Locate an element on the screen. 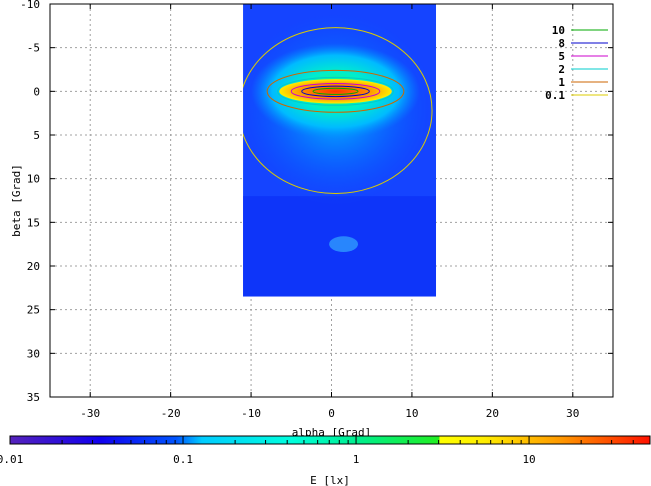  legend-label: 0.1 is located at coordinates (555, 95).